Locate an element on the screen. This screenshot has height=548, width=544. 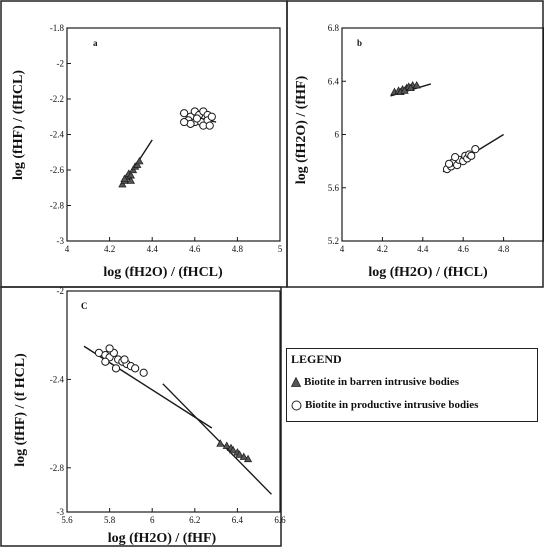
panel-b-plot-frame is located at coordinates (442, 134).